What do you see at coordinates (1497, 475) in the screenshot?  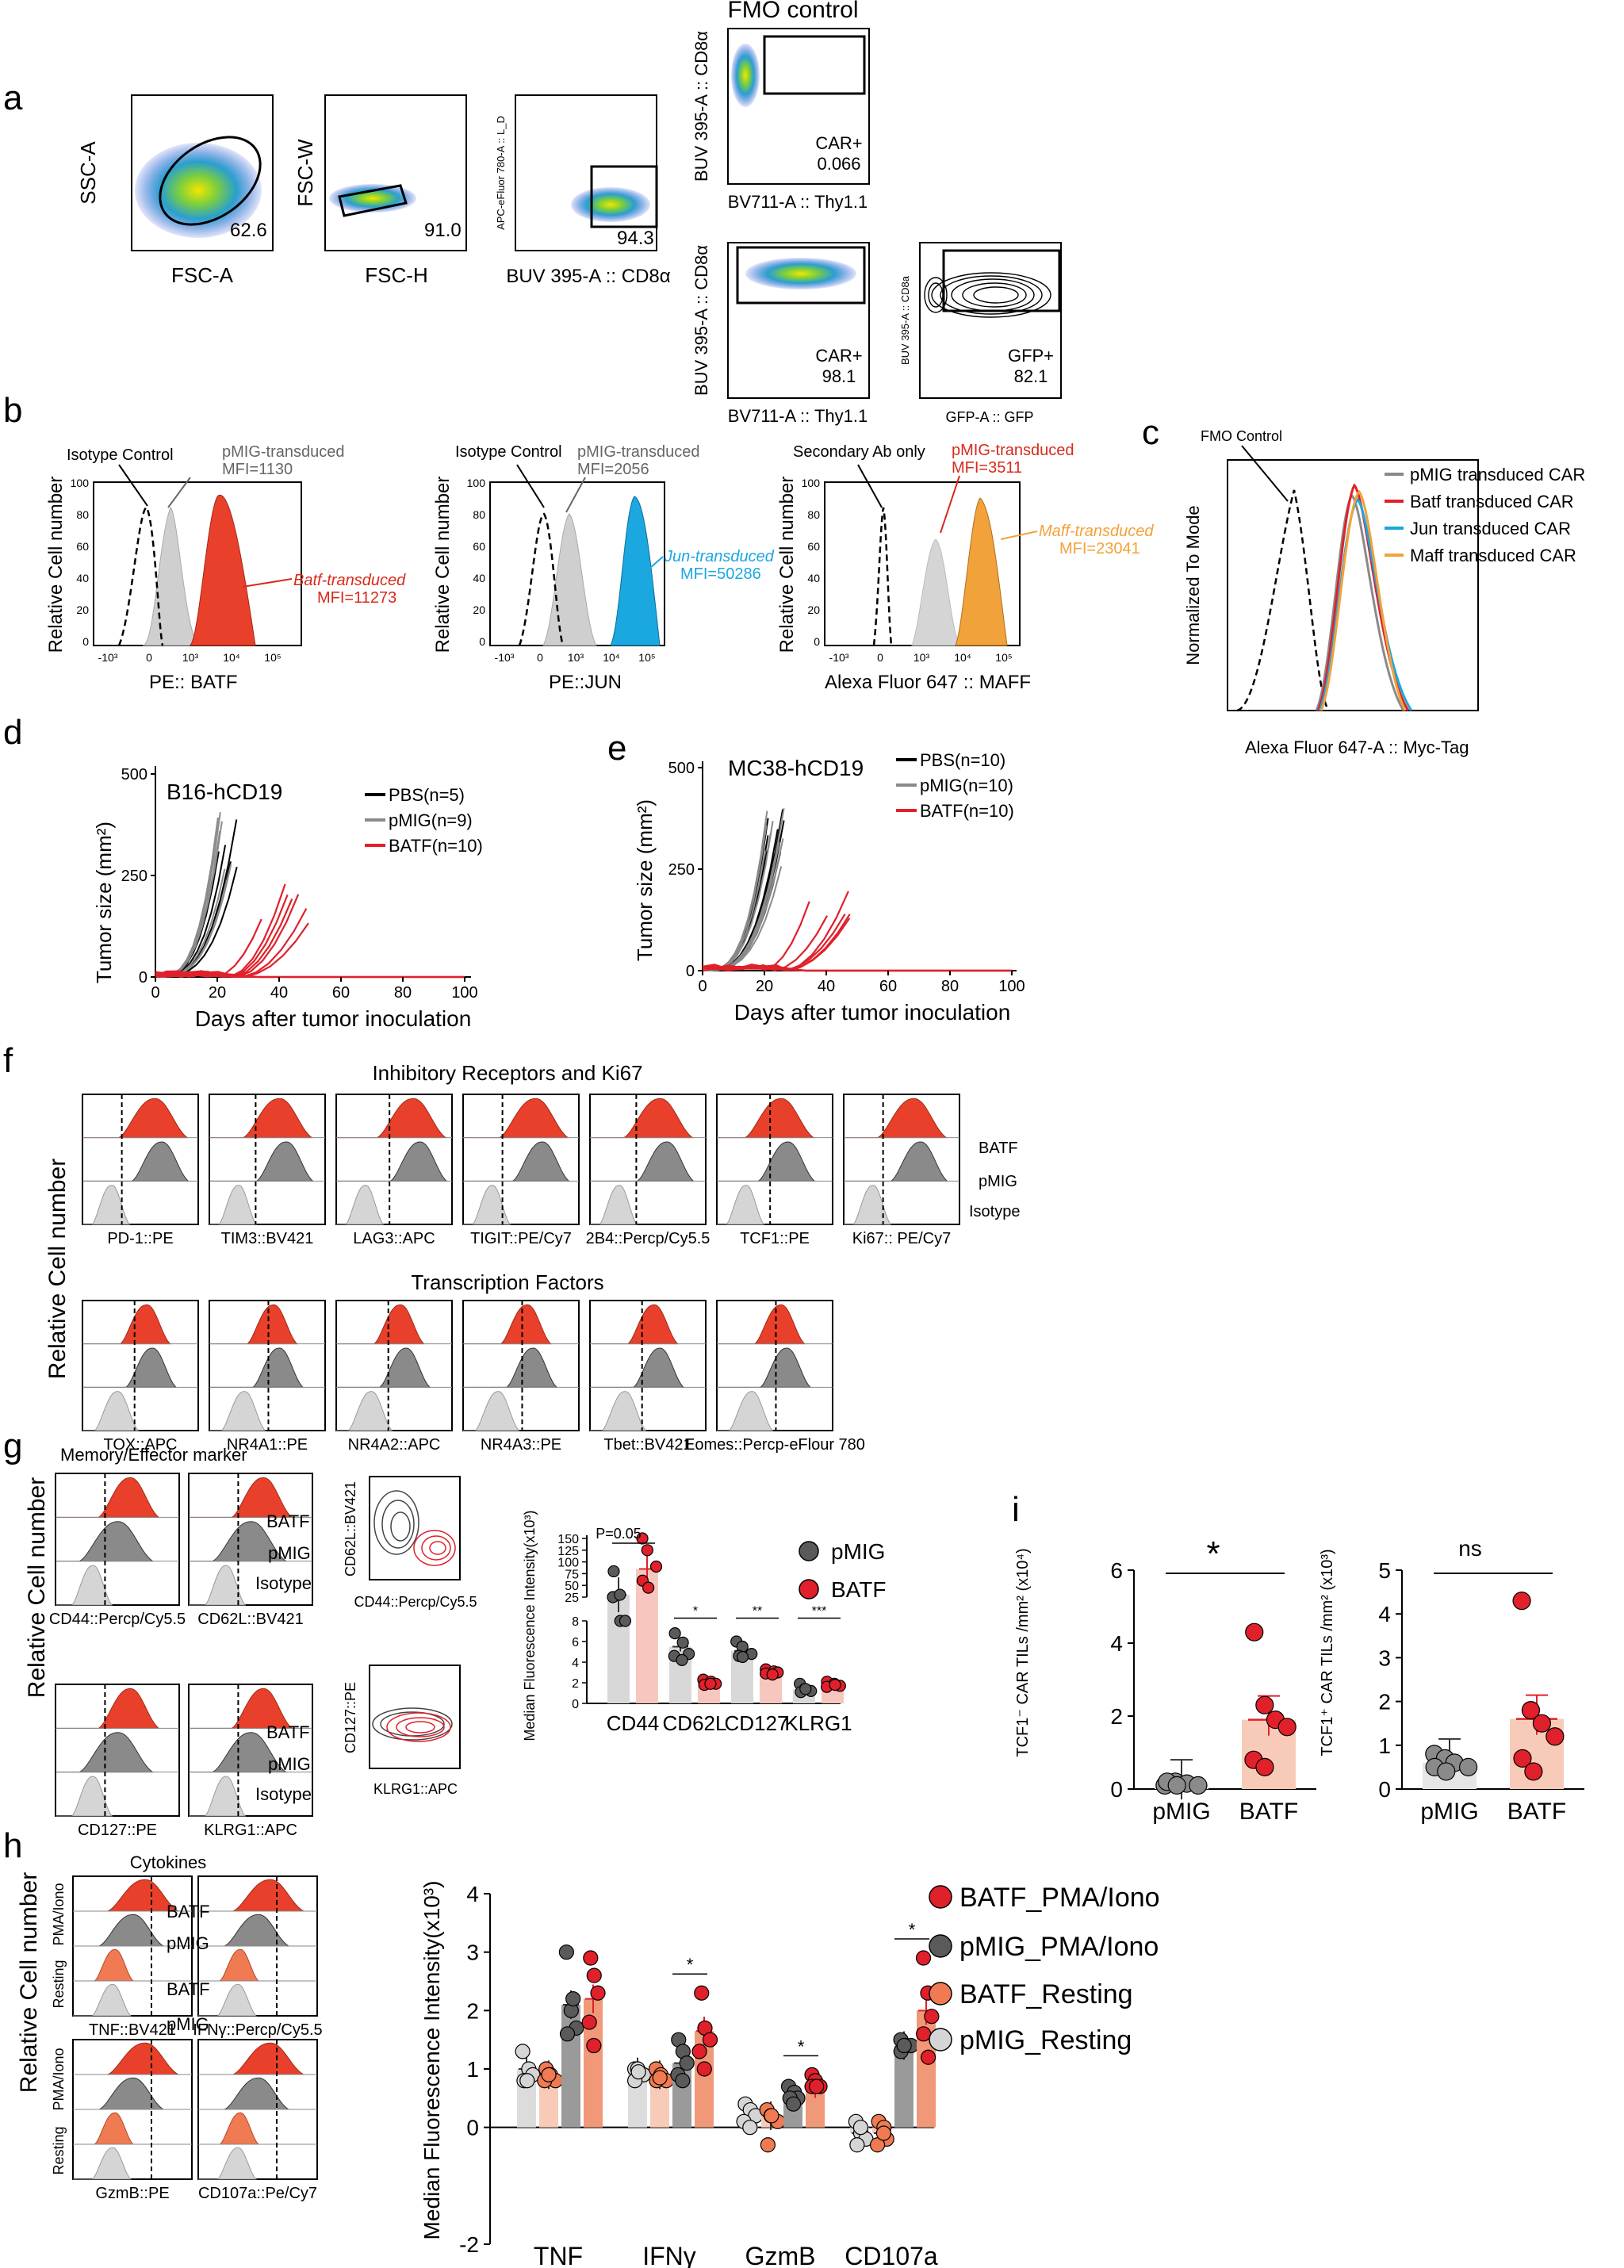 I see `c-legend-pmig: pMIG transduced CAR` at bounding box center [1497, 475].